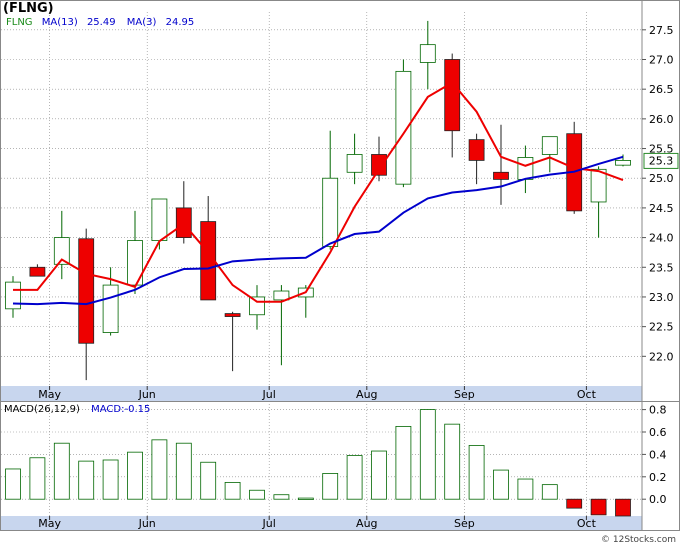 The height and width of the screenshot is (550, 680). What do you see at coordinates (587, 394) in the screenshot?
I see `price-month-label: Oct` at bounding box center [587, 394].